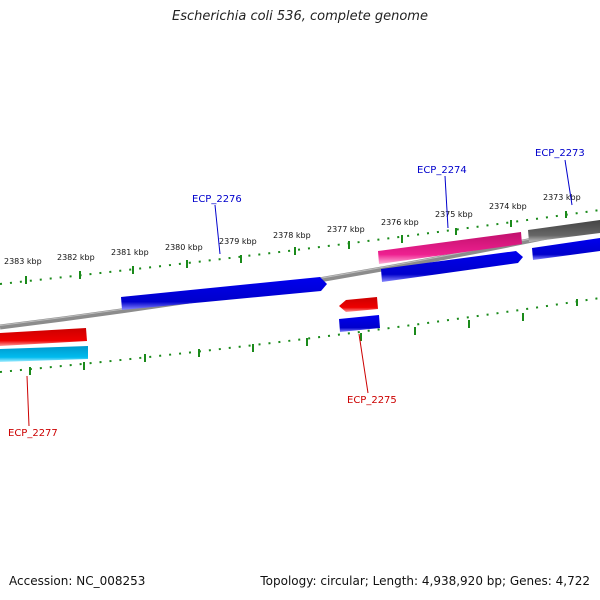  What do you see at coordinates (77, 581) in the screenshot?
I see `accession-text: Accession: NC_008253` at bounding box center [77, 581].